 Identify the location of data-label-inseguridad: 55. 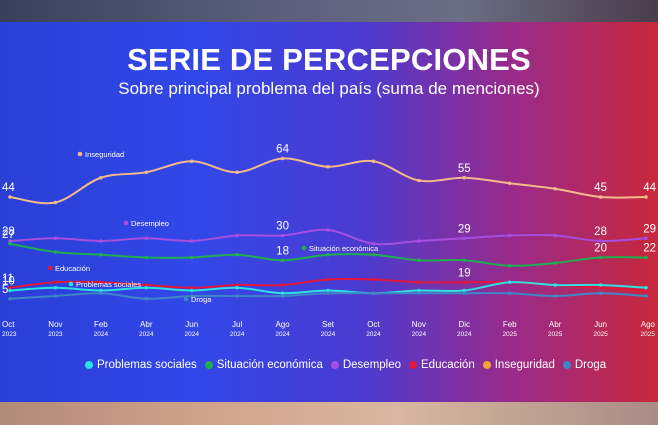
(464, 169).